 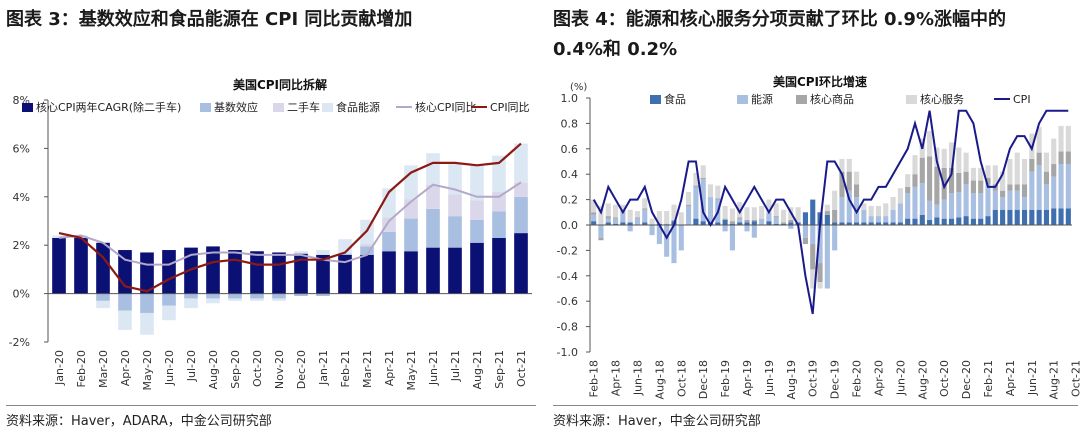 What do you see at coordinates (103, 369) in the screenshot?
I see `x-tick-label: Mar-20` at bounding box center [103, 369].